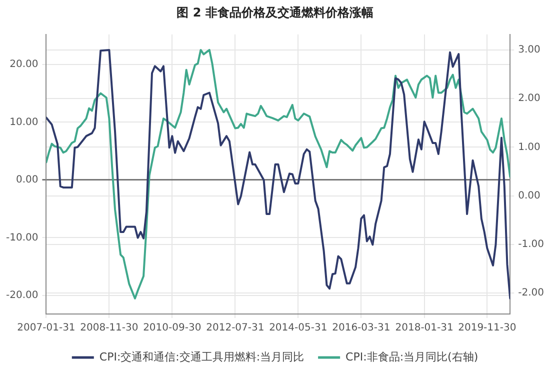  I want to click on y-tick-label: 20.00, so click(24, 64).